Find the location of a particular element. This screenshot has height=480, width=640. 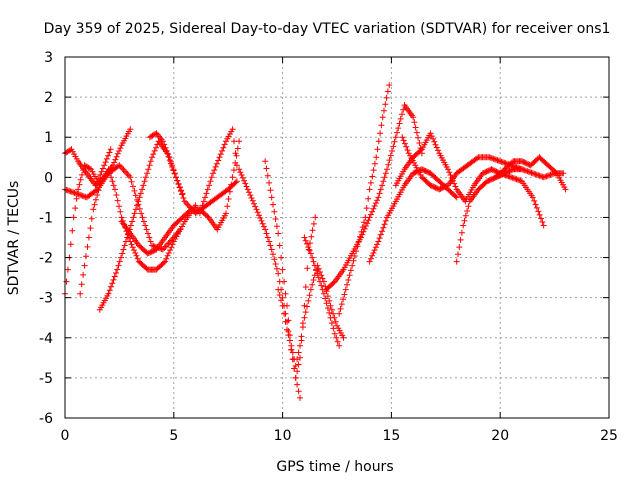

y-tick-label: -5 is located at coordinates (46, 379).